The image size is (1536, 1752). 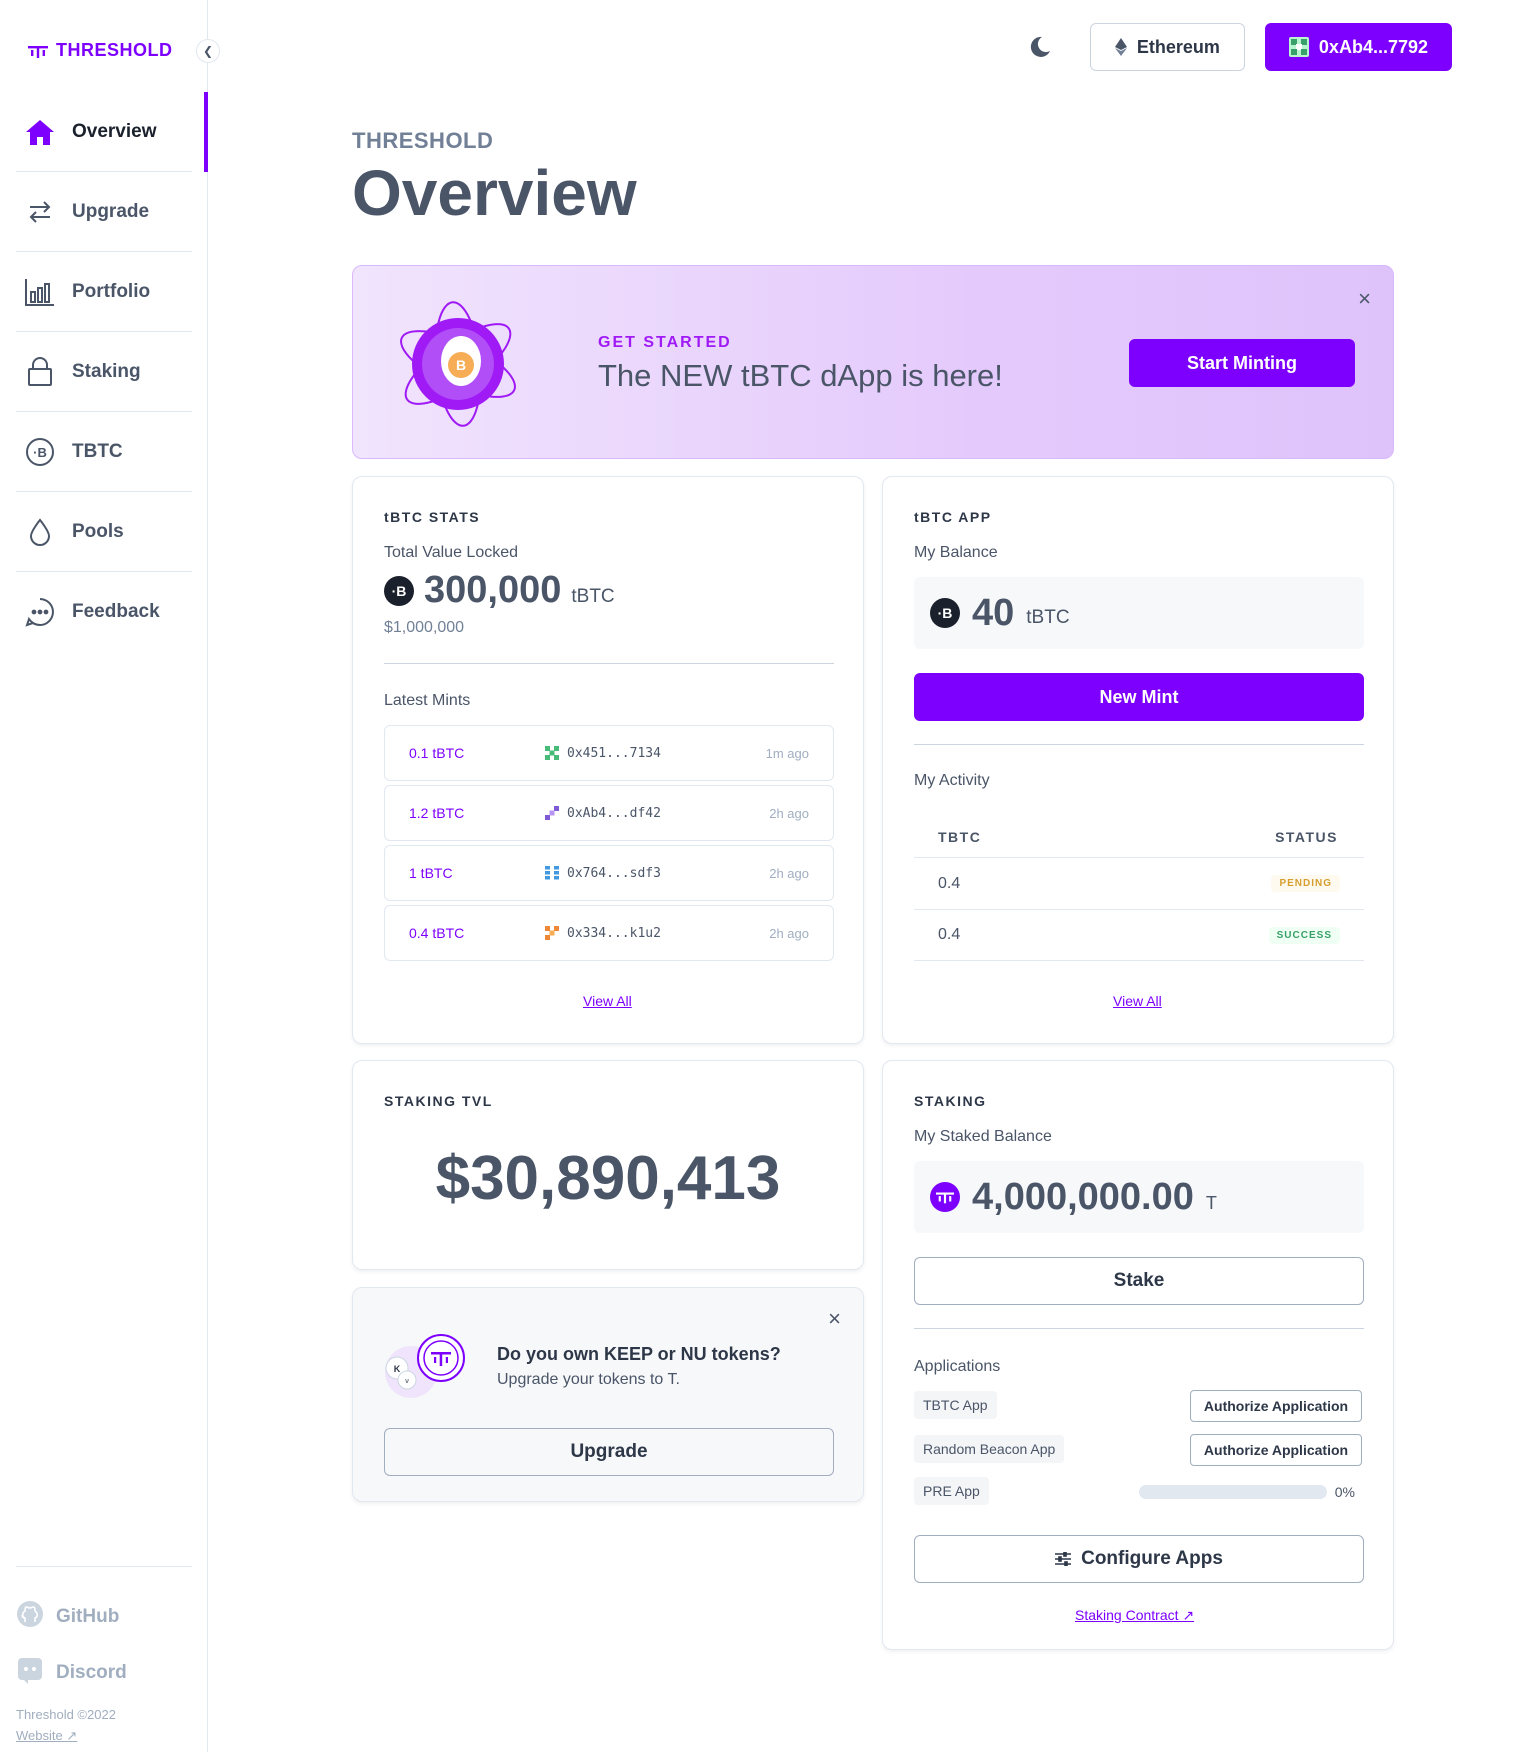 I want to click on keep-nu-tokens-illustration: K ν, so click(x=425, y=1366).